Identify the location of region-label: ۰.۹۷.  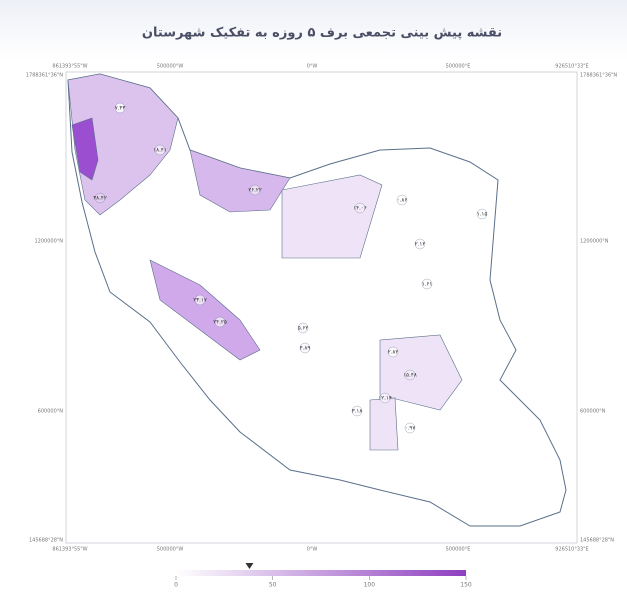
(410, 429).